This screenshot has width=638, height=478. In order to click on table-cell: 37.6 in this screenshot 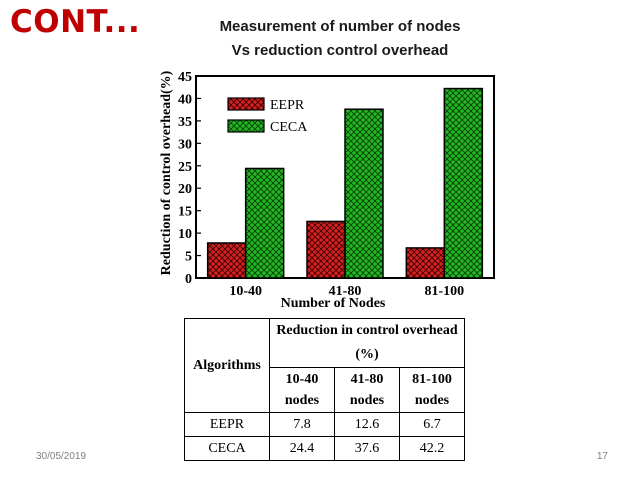, I will do `click(367, 448)`.